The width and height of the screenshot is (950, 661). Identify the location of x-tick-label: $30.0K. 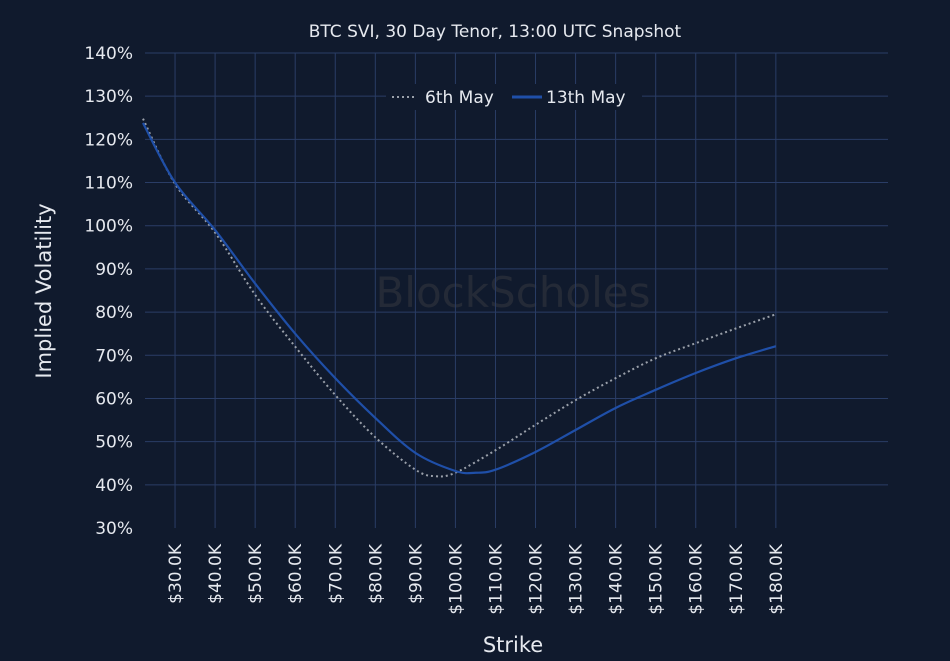
(176, 573).